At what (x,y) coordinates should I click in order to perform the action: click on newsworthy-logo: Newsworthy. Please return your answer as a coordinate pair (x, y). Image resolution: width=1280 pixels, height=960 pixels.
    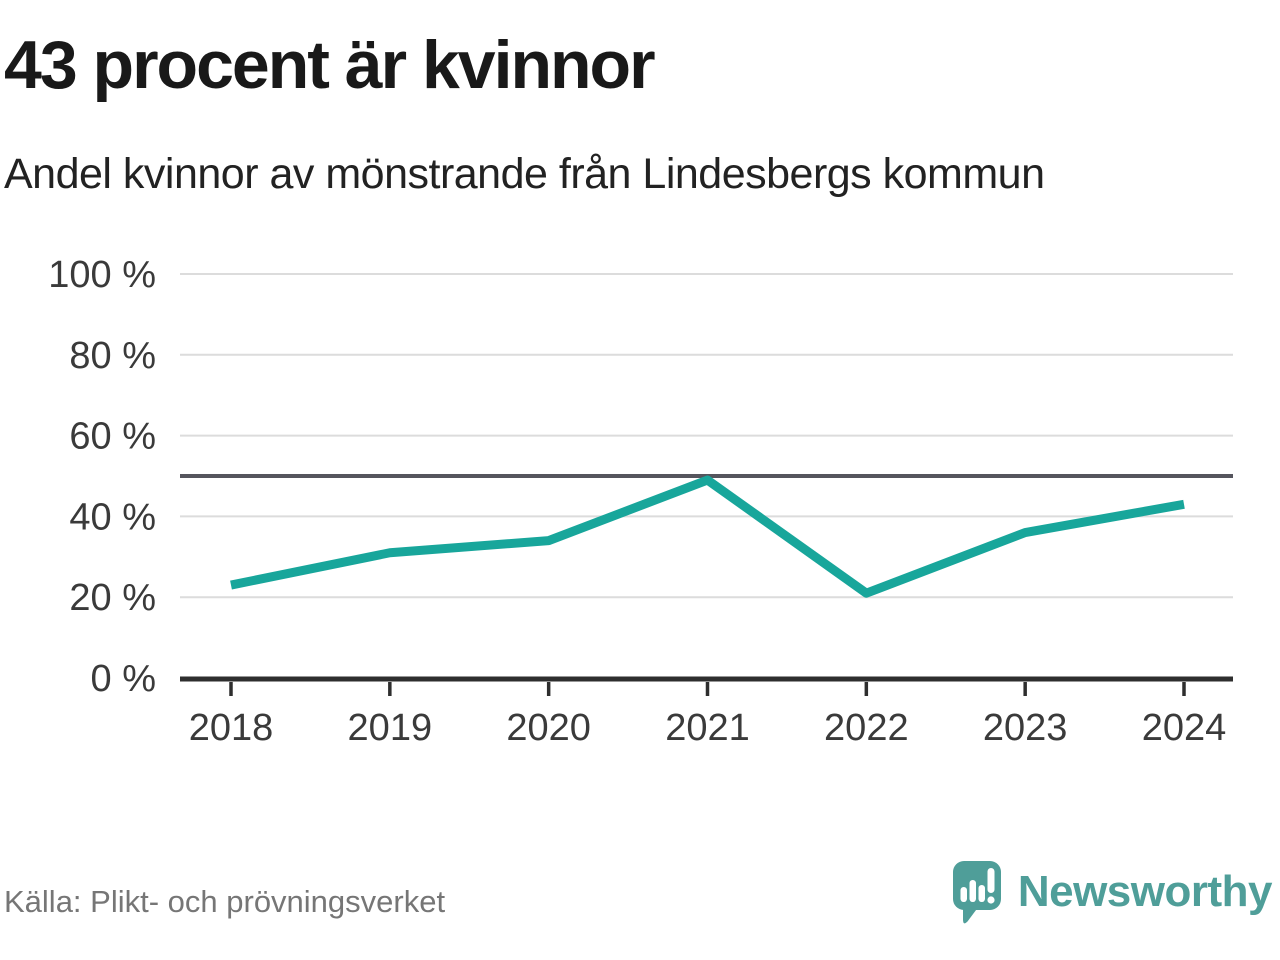
    Looking at the image, I should click on (1112, 893).